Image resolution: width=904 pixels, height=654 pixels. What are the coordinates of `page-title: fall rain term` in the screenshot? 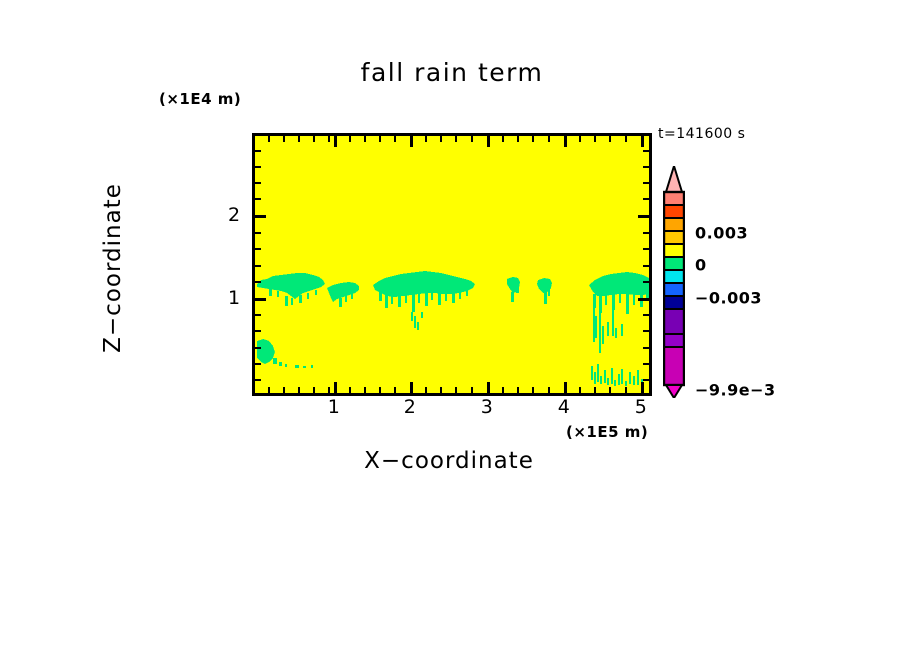 It's located at (452, 72).